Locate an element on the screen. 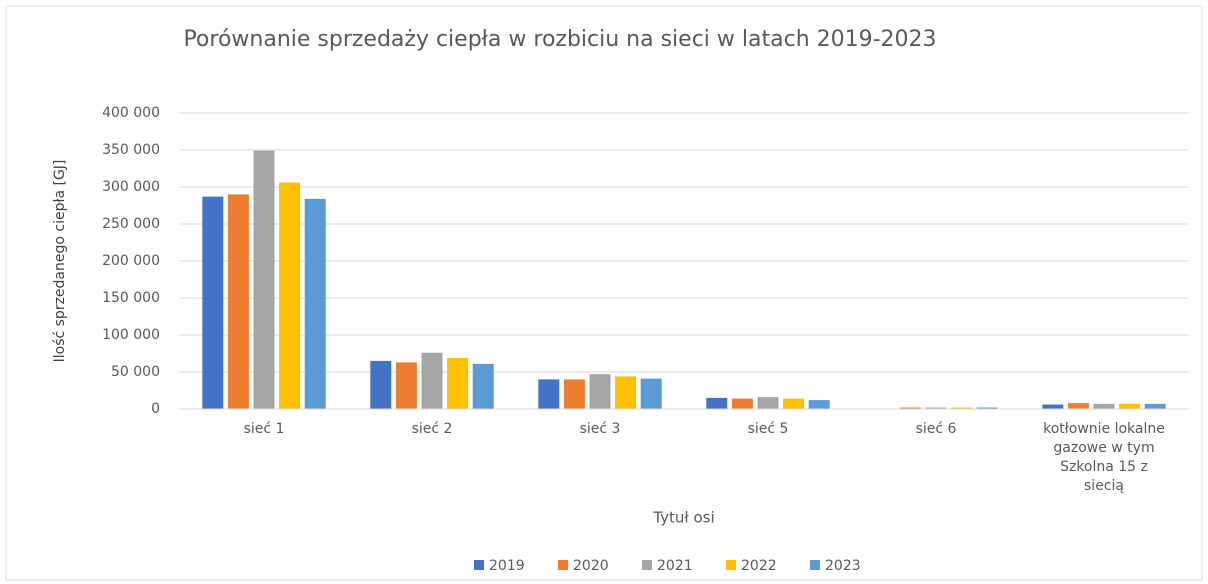 This screenshot has height=584, width=1208. y-tick-label: 400 000 is located at coordinates (131, 113).